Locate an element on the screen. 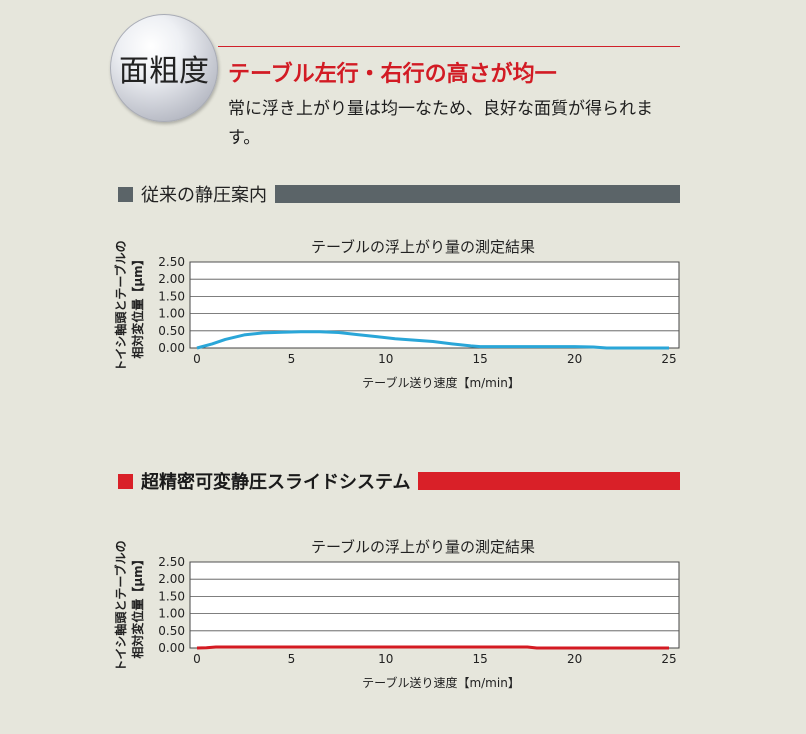 The image size is (806, 734). section-header-conventional: 従来の静圧案内 is located at coordinates (399, 195).